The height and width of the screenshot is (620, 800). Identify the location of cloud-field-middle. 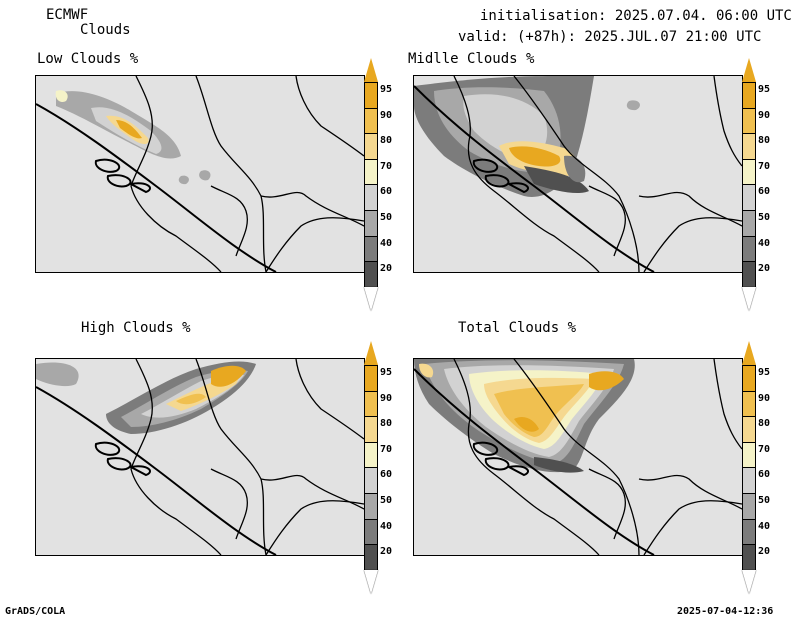
(527, 136).